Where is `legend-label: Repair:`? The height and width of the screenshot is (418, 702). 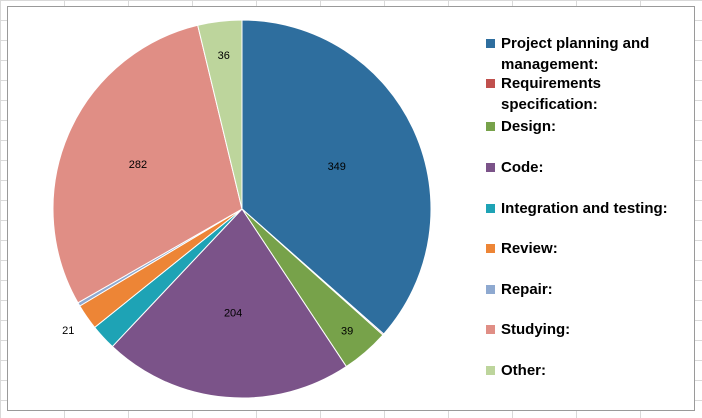 legend-label: Repair: is located at coordinates (527, 289).